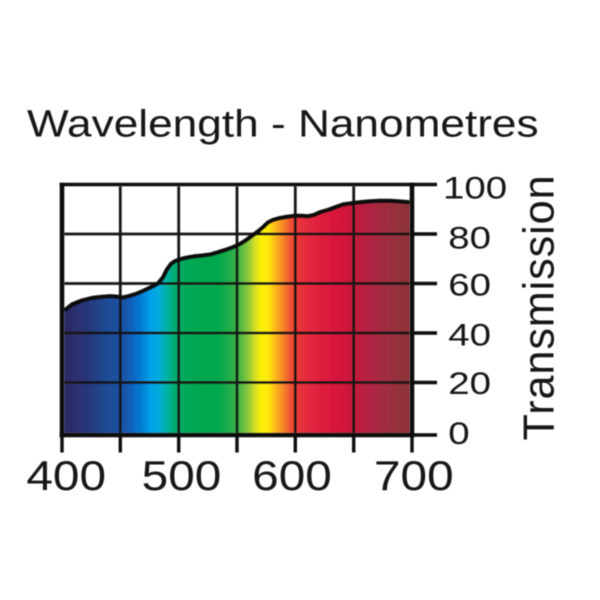 The width and height of the screenshot is (600, 600). I want to click on svg-text: Wavelength - Nanometres, so click(283, 123).